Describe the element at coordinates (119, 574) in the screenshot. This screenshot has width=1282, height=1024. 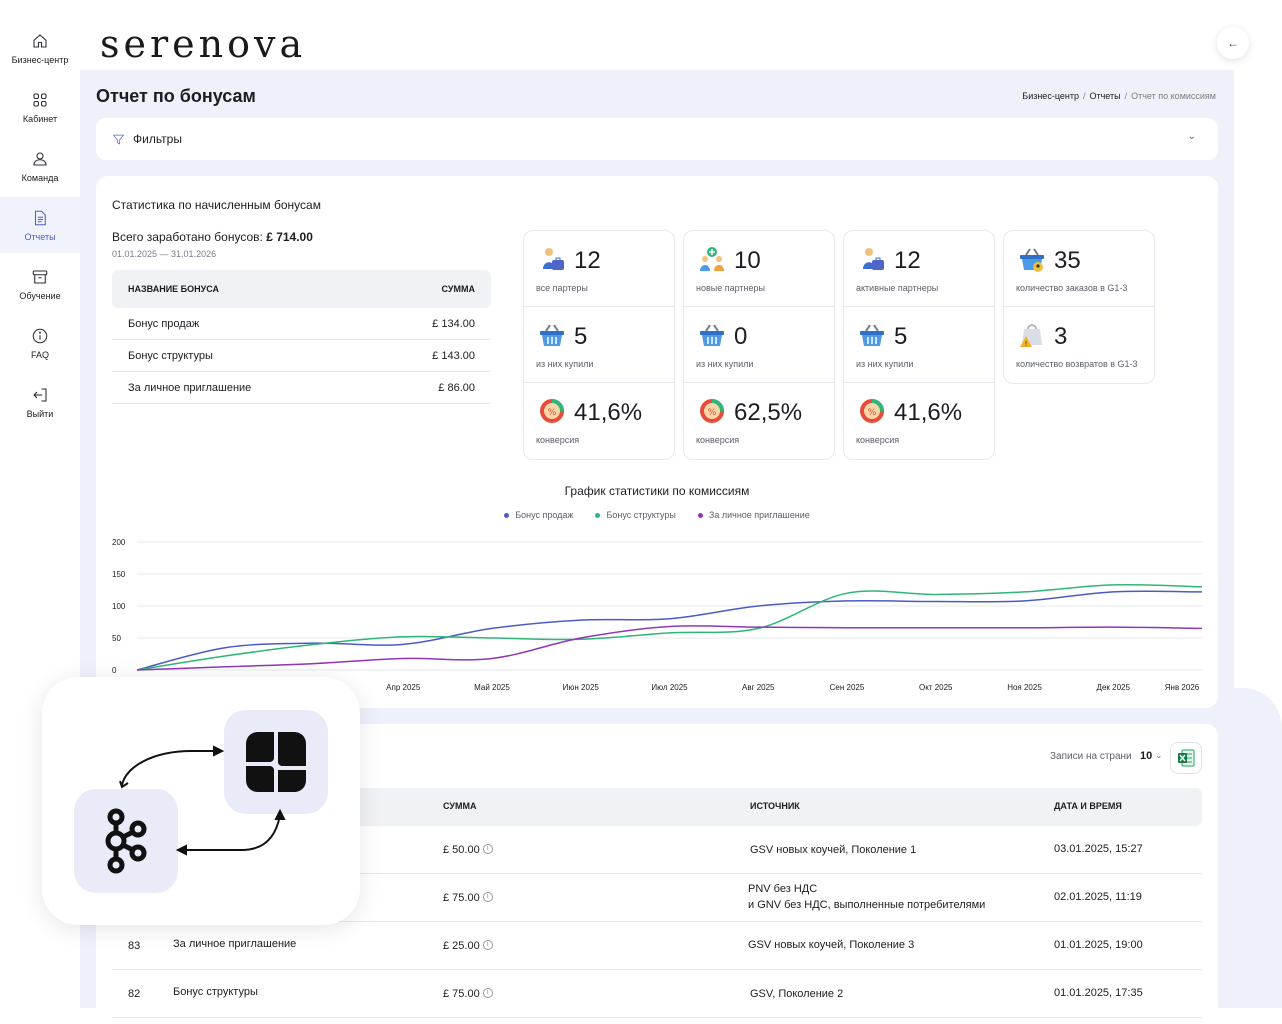
I see `y-tick-label: 150` at that location.